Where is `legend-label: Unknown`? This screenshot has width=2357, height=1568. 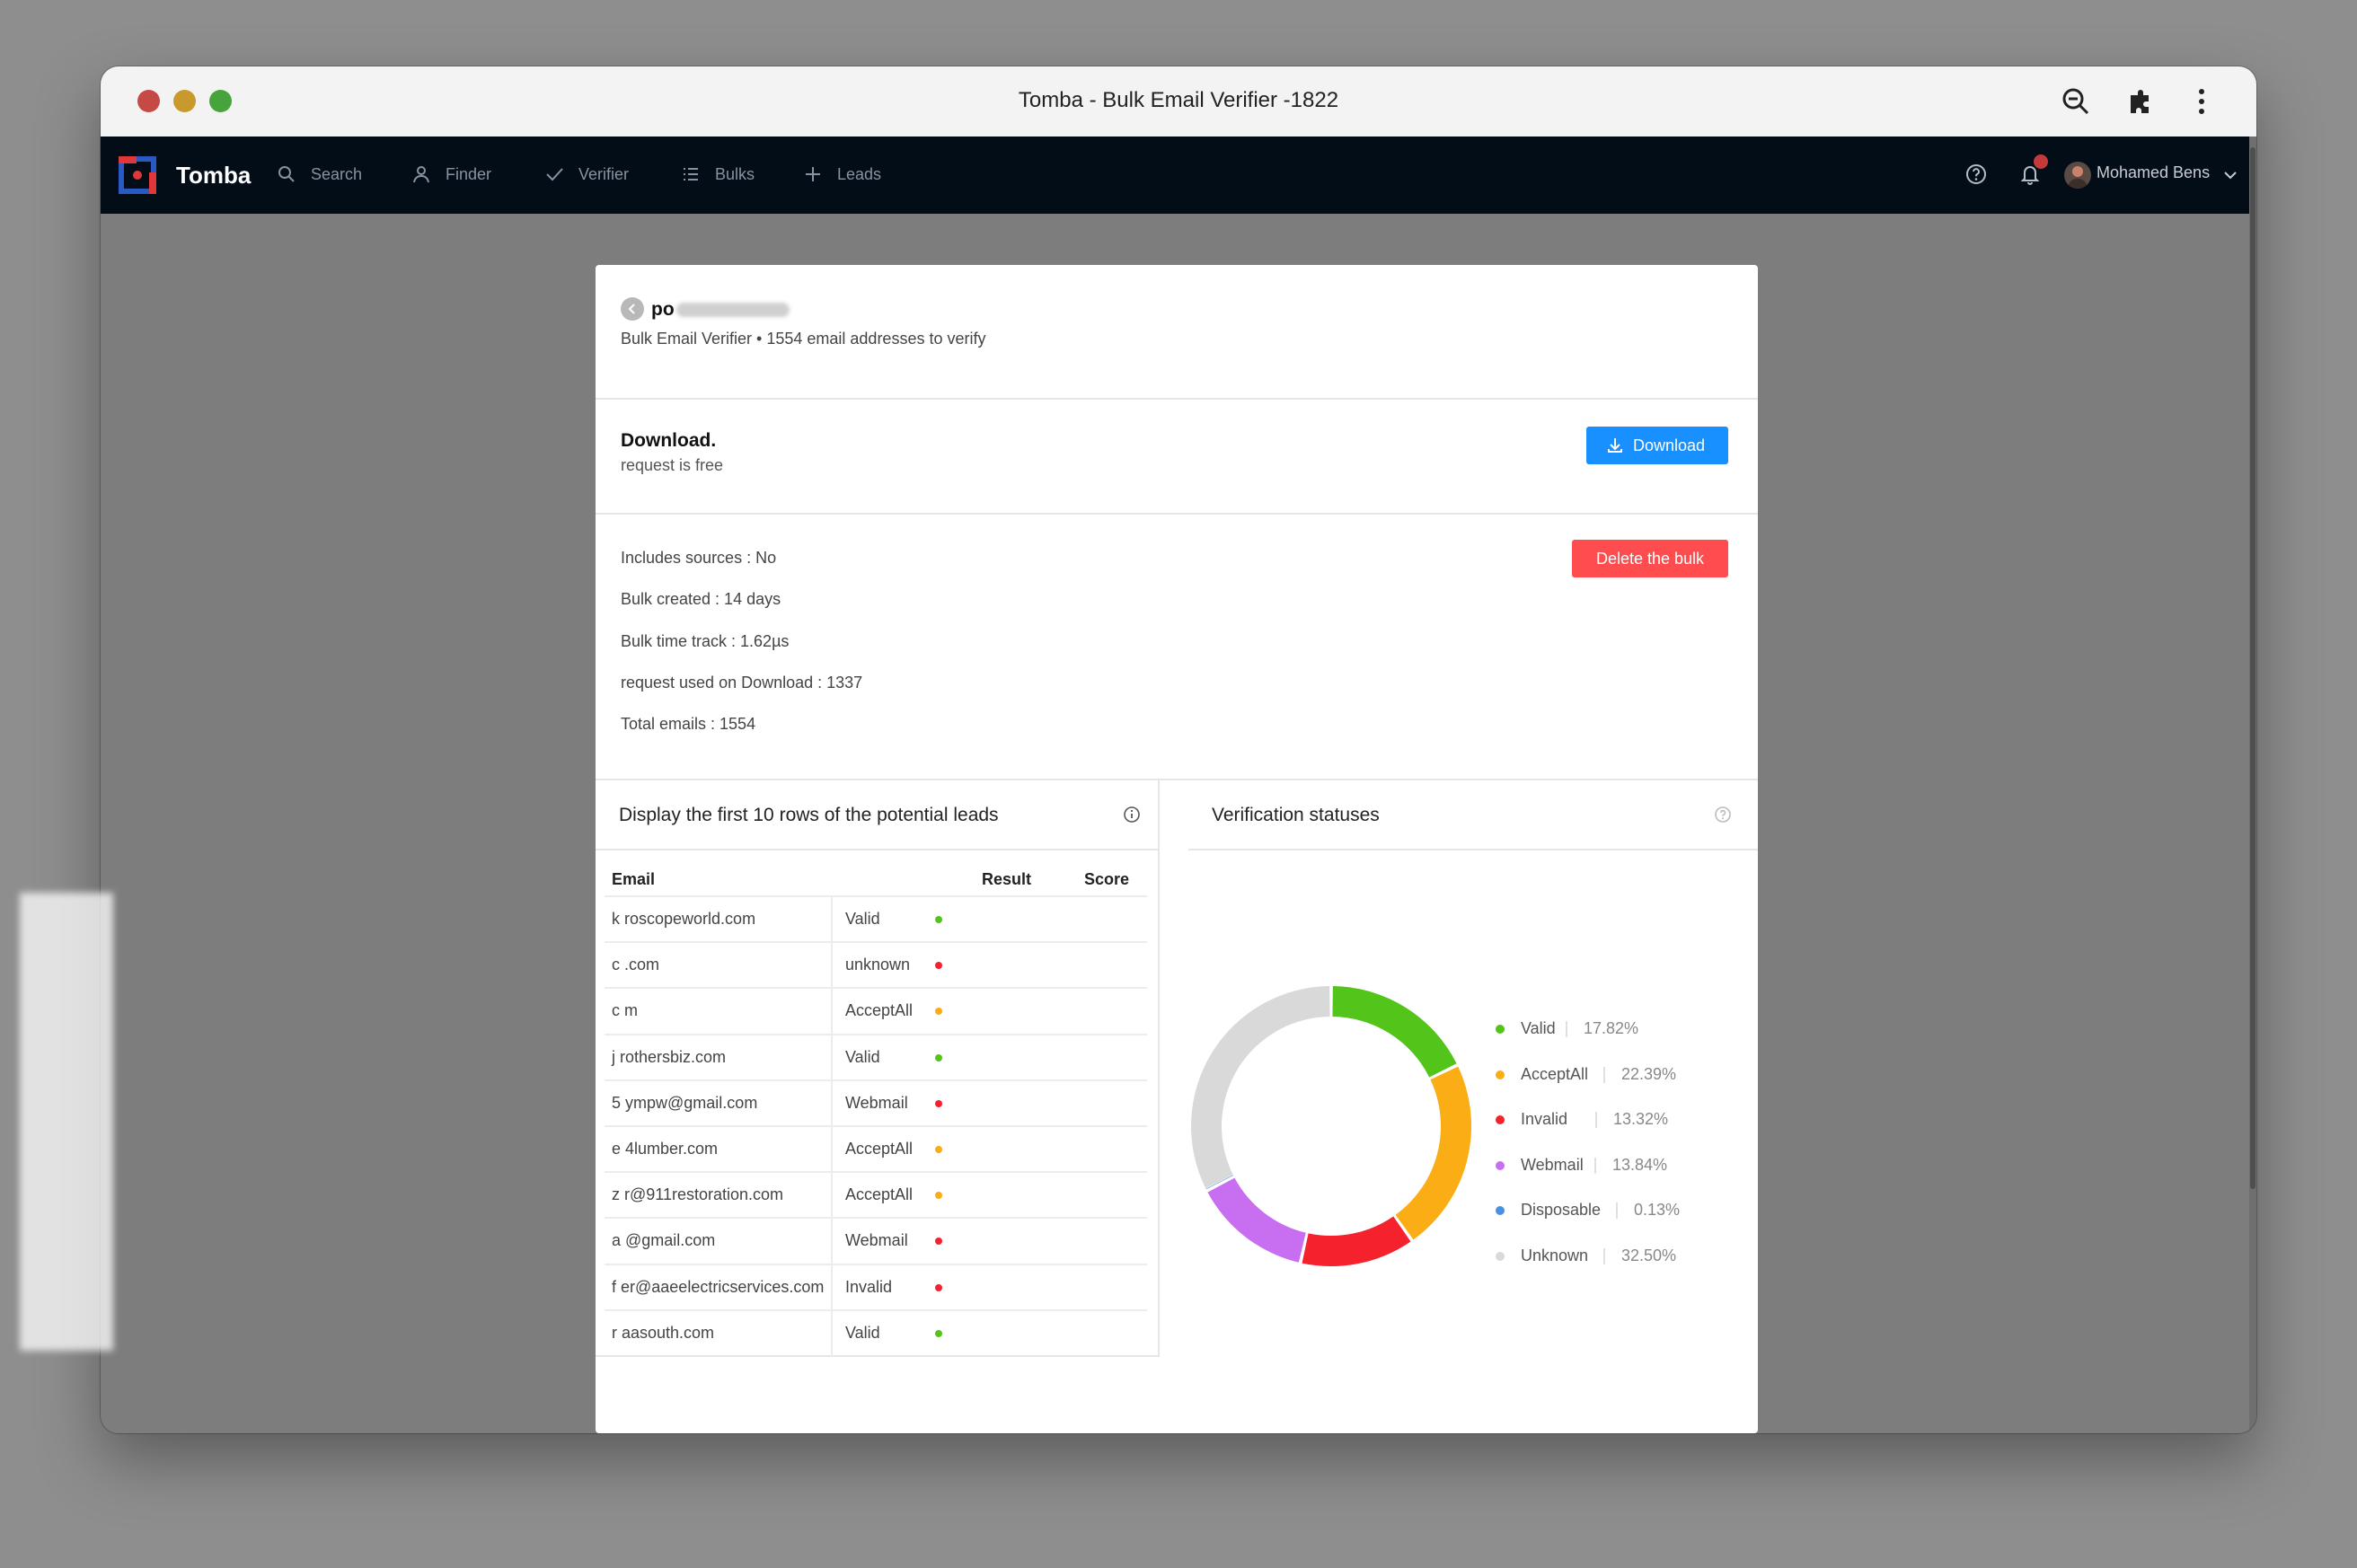 legend-label: Unknown is located at coordinates (1555, 1255).